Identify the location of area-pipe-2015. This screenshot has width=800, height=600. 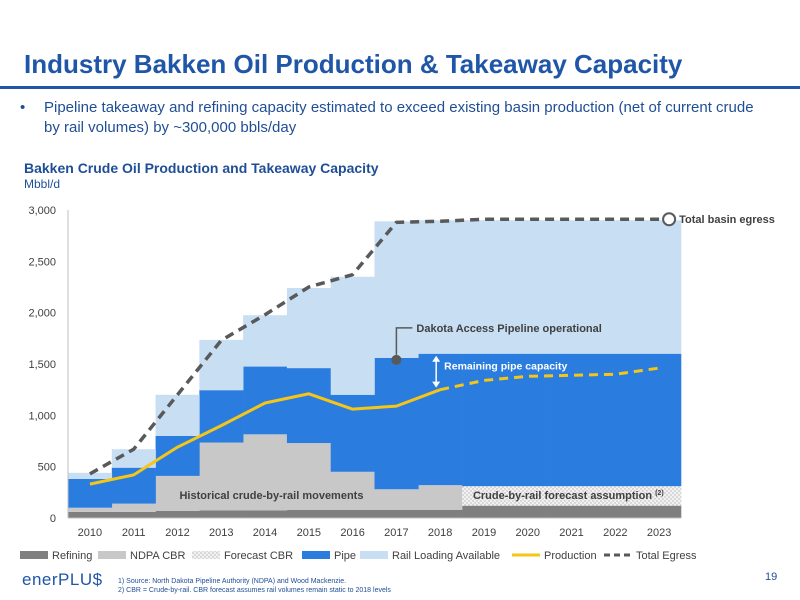
(309, 406).